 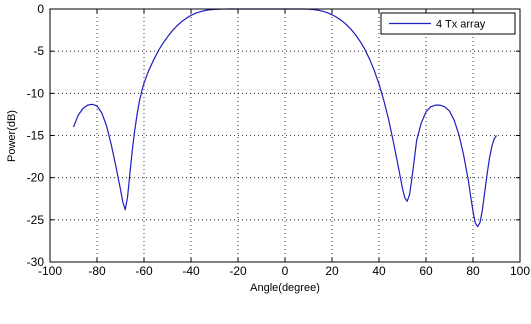 I want to click on x-tick-label: -100, so click(x=50, y=271).